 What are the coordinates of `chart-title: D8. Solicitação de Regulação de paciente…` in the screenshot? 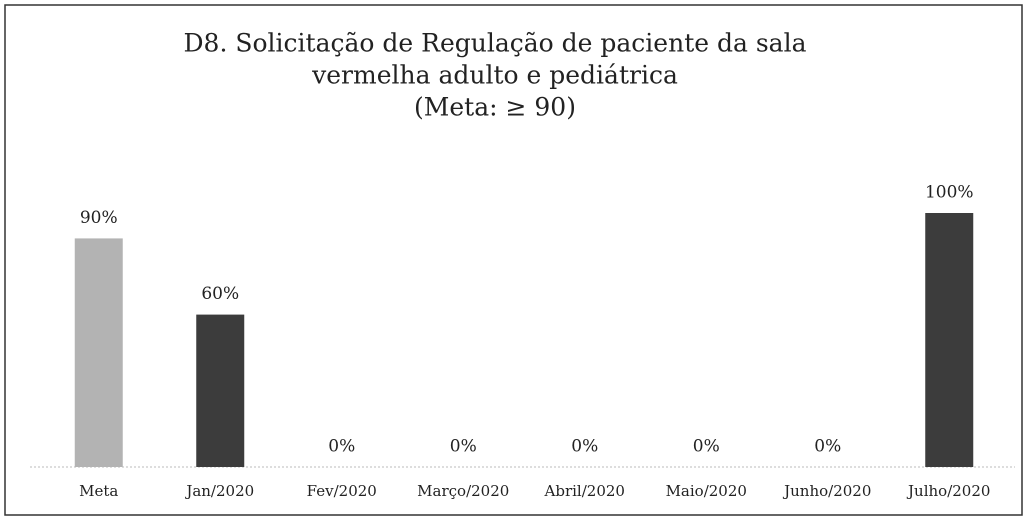 It's located at (495, 43).